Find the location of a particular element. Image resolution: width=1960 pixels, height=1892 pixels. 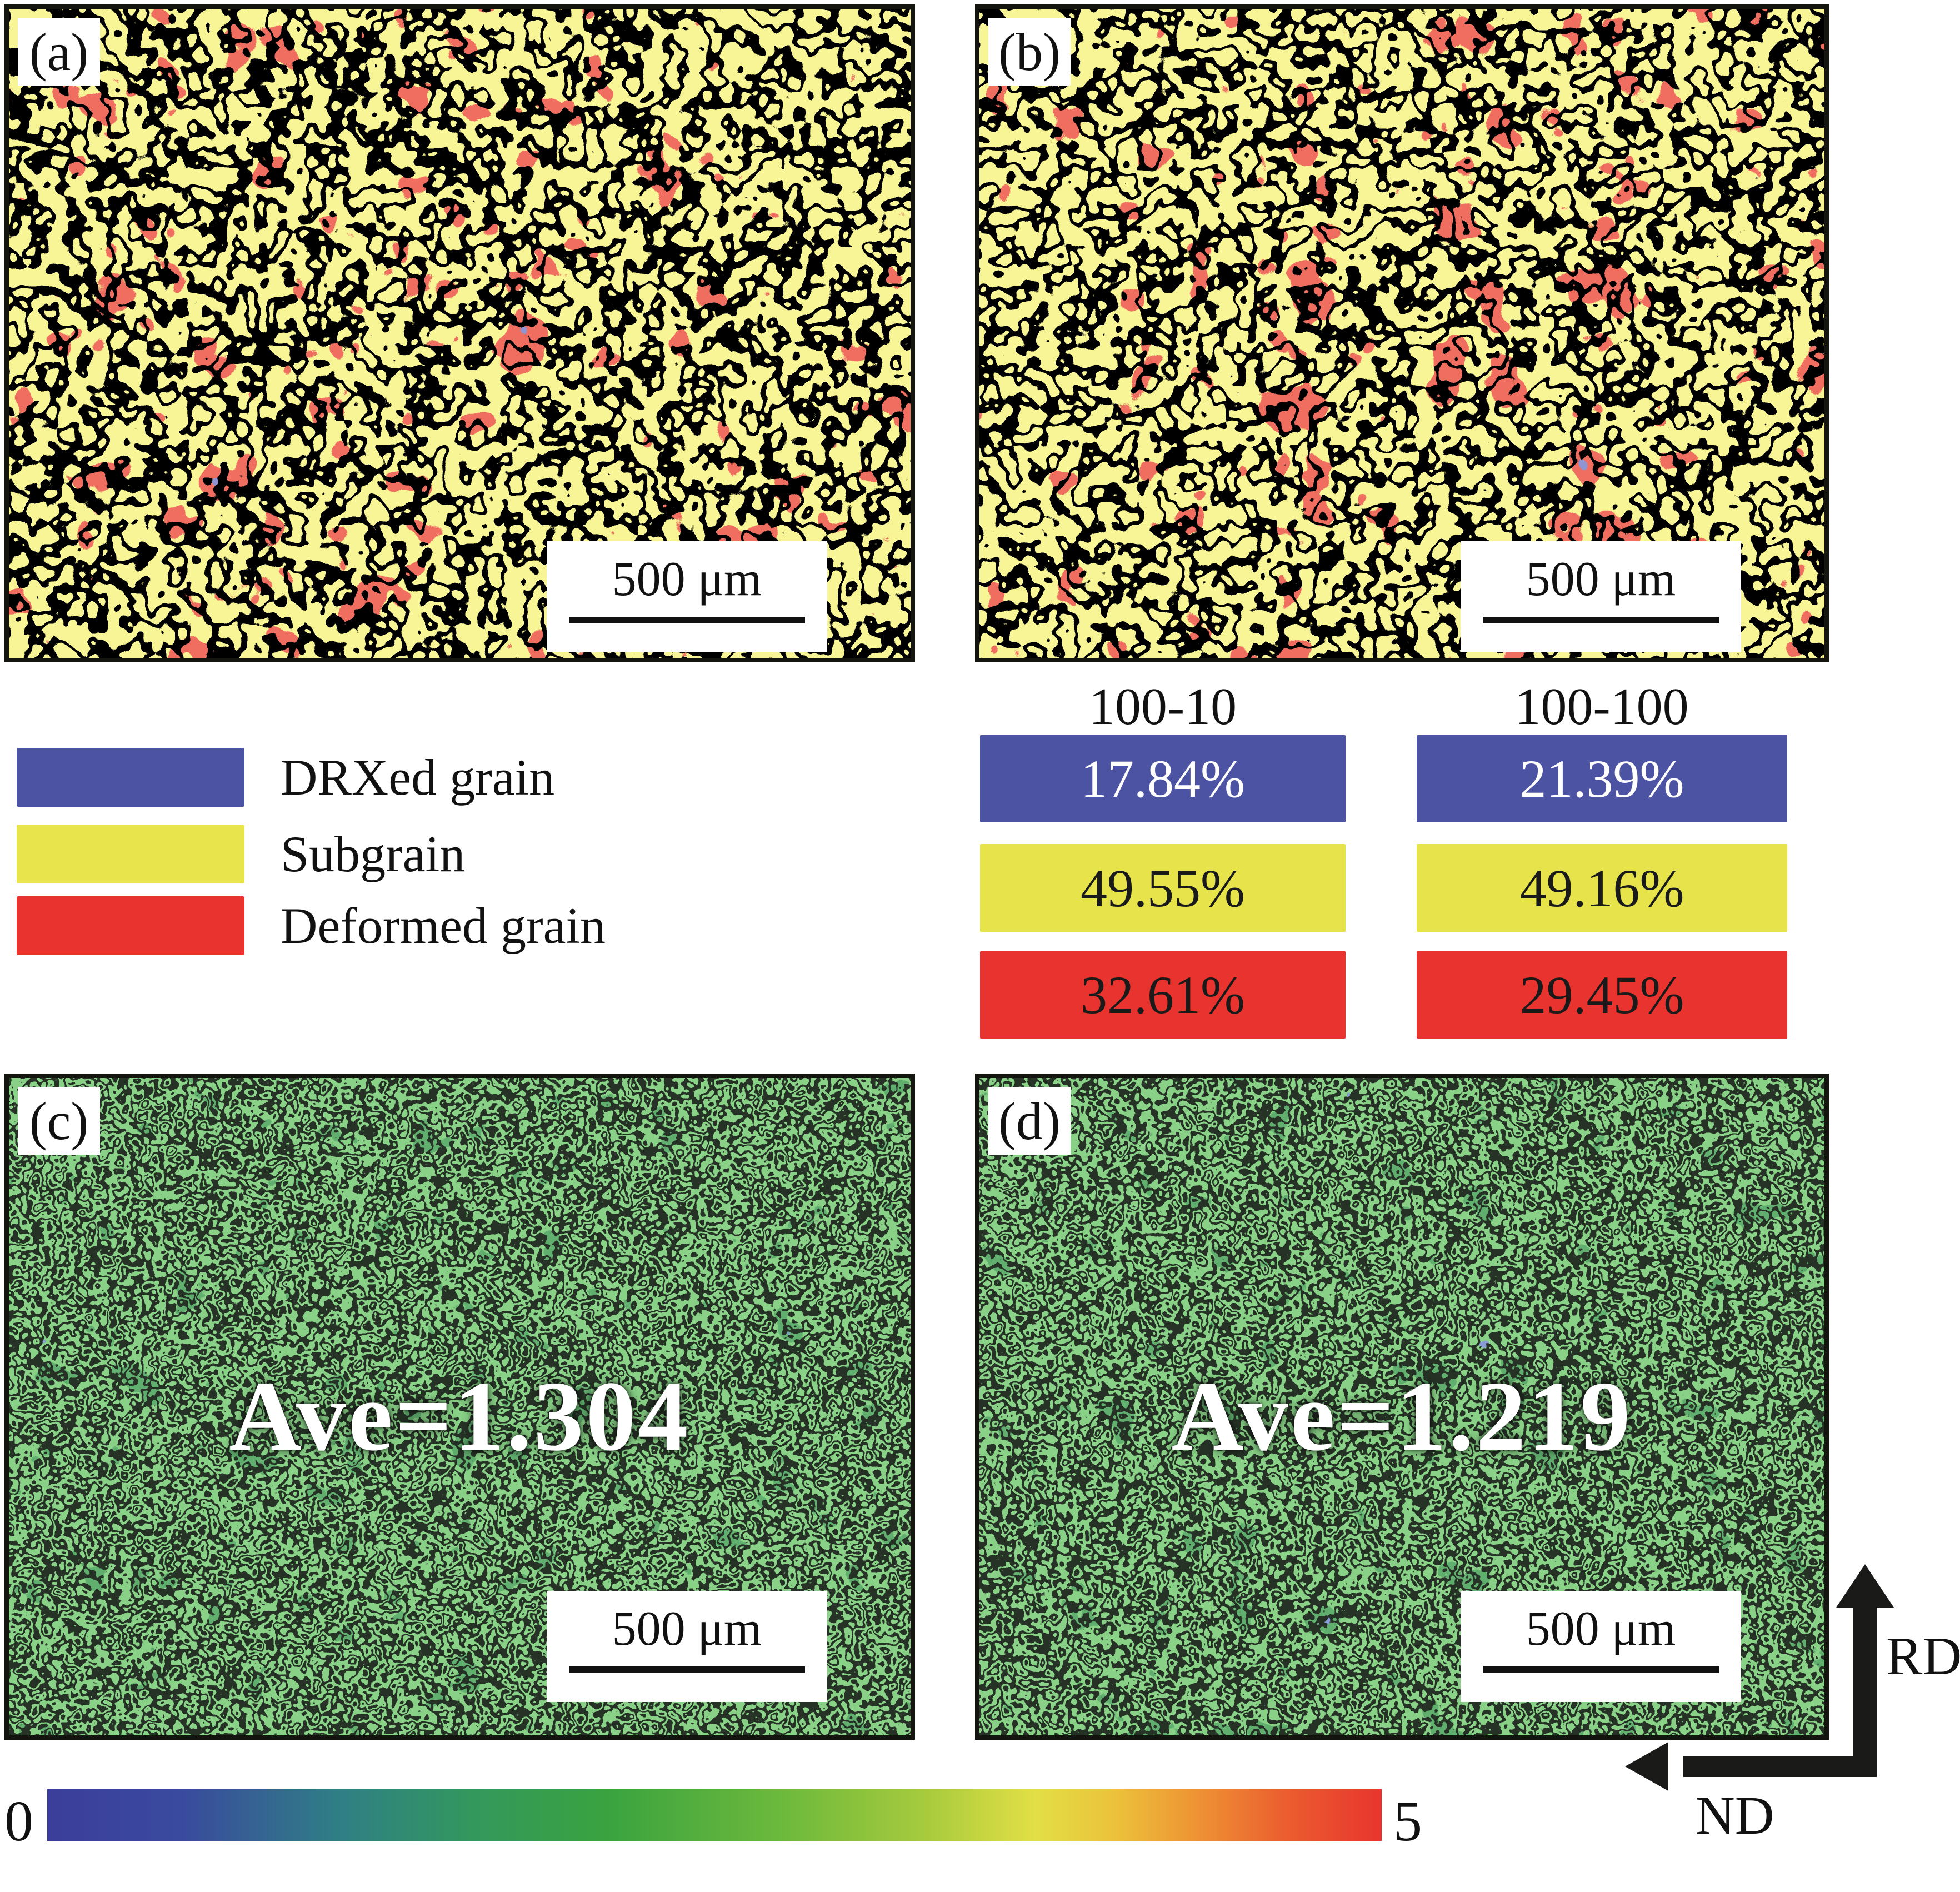

panel-b-scale-line is located at coordinates (1601, 620).